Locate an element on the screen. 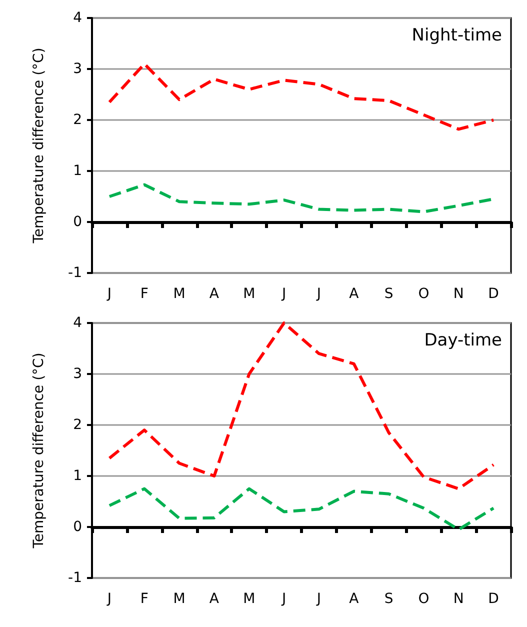 Image resolution: width=527 pixels, height=627 pixels. text: Night-time is located at coordinates (457, 36).